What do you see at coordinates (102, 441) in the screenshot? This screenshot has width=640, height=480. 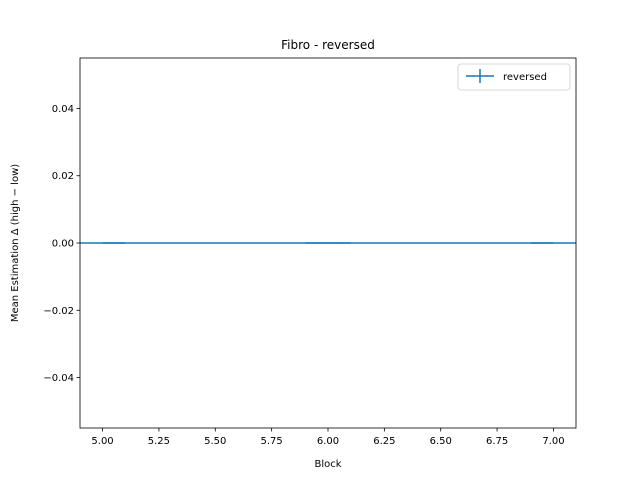 I see `x-tick-label: 5.00` at bounding box center [102, 441].